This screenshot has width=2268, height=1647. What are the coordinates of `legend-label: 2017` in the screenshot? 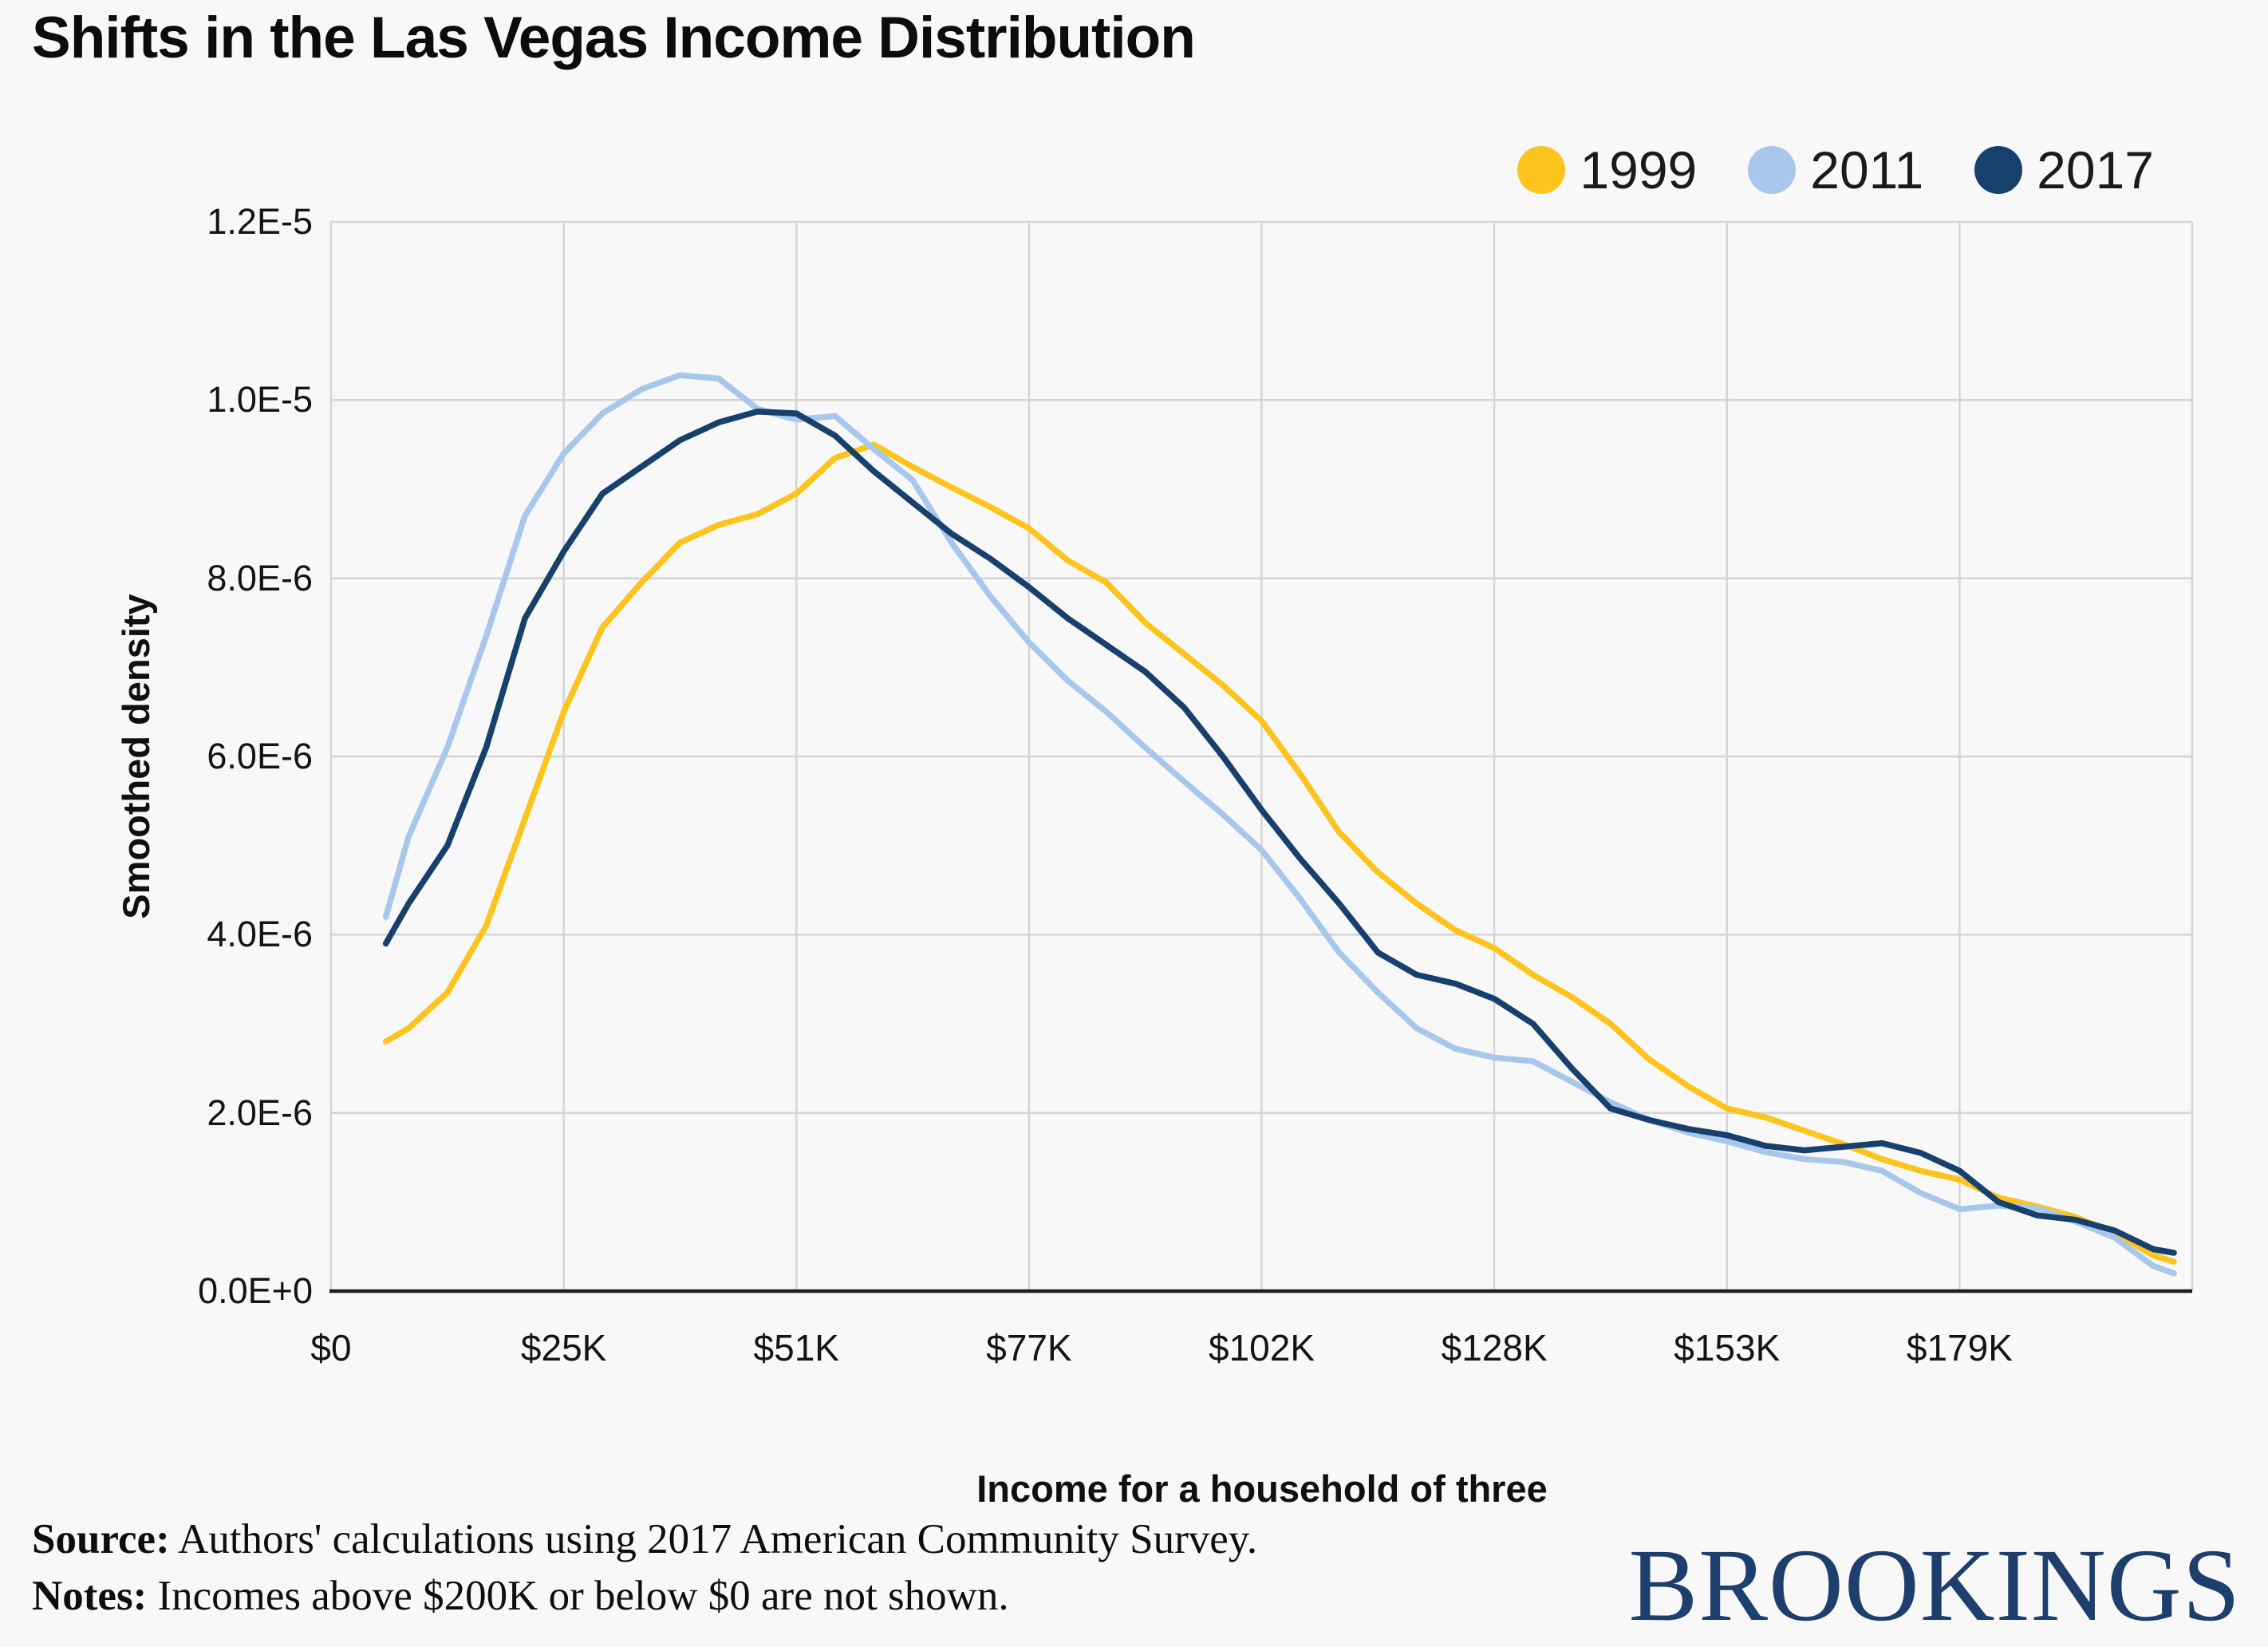 It's located at (2095, 169).